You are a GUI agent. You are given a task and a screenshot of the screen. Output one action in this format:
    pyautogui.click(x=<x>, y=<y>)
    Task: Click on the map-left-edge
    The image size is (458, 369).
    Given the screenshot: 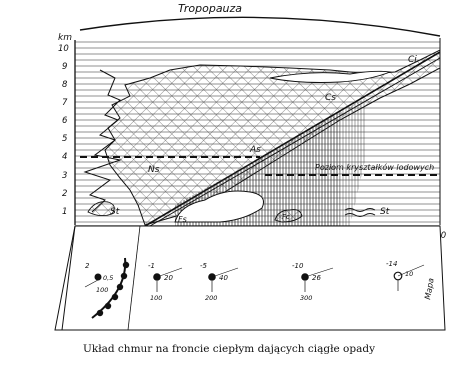 What is the action you would take?
    pyautogui.click(x=68, y=278)
    